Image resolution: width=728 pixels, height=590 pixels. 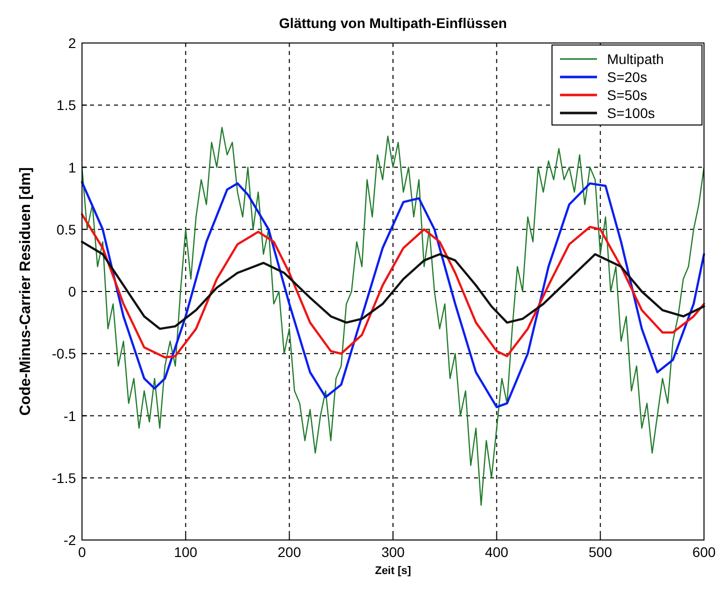 What do you see at coordinates (627, 77) in the screenshot?
I see `legend-label: S=20s` at bounding box center [627, 77].